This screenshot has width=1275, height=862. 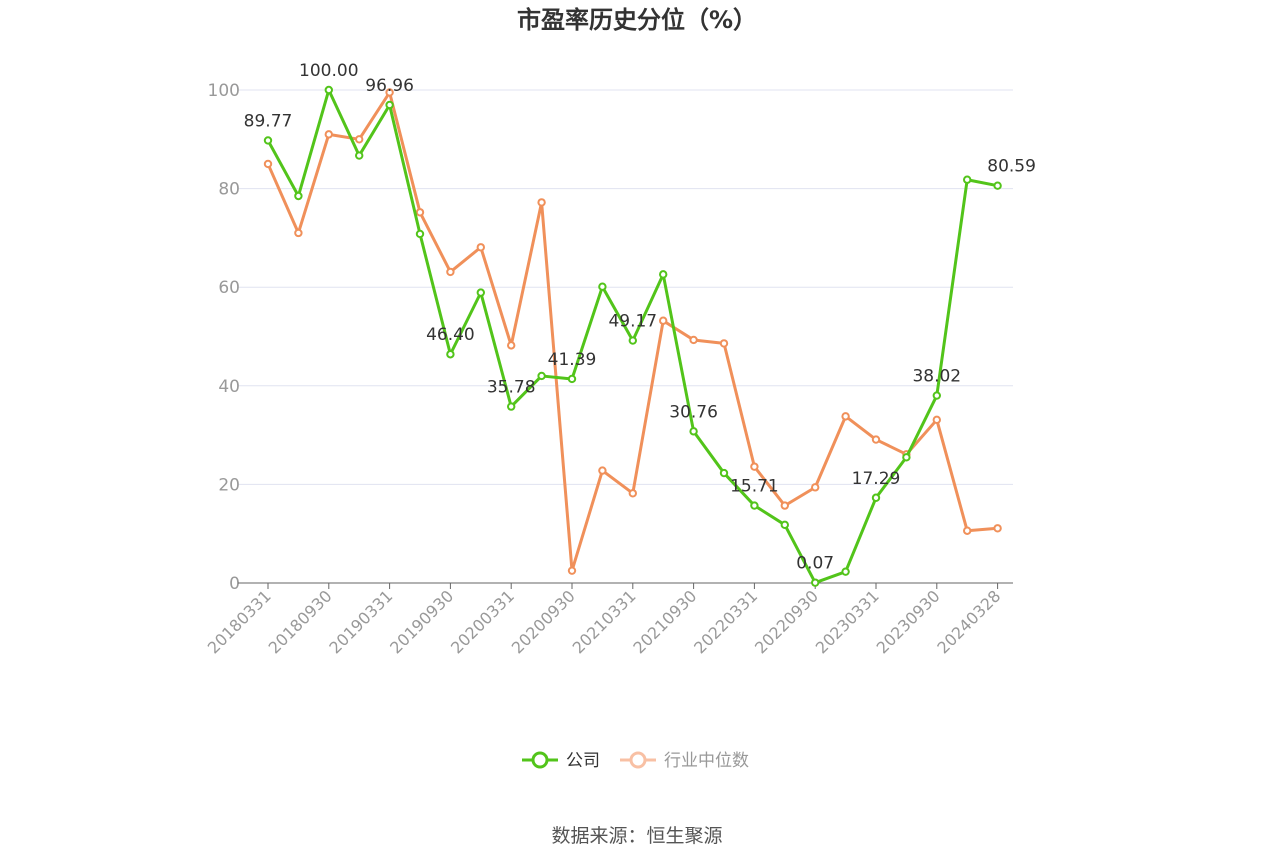 I want to click on legend-item-industry: 行业中位数, so click(x=684, y=761).